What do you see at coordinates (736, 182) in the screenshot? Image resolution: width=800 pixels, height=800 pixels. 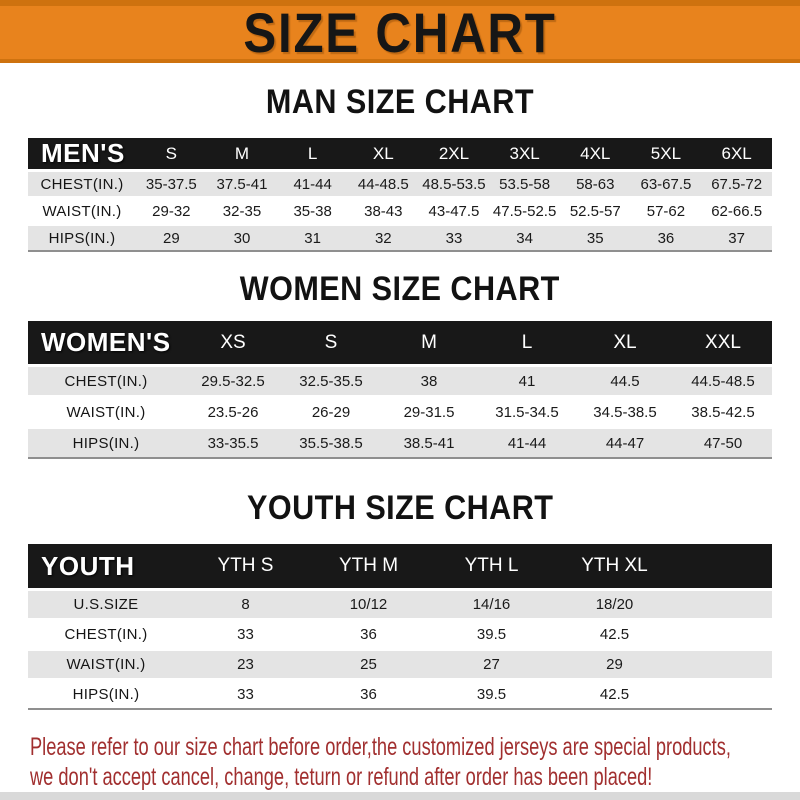 I see `size-value-cell: 67.5-72` at bounding box center [736, 182].